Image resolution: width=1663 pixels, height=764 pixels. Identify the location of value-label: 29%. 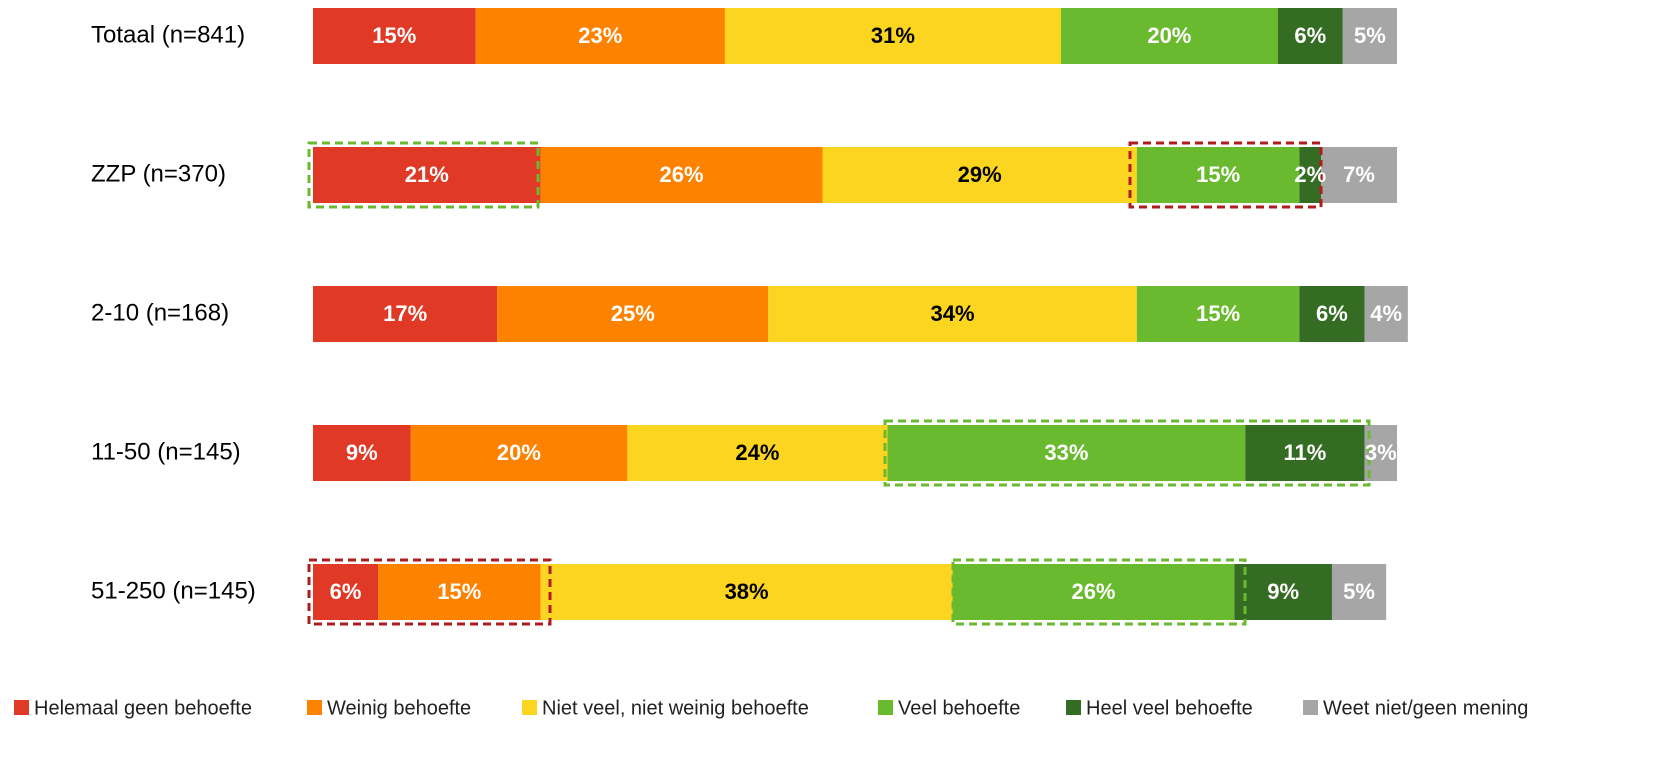
(980, 174).